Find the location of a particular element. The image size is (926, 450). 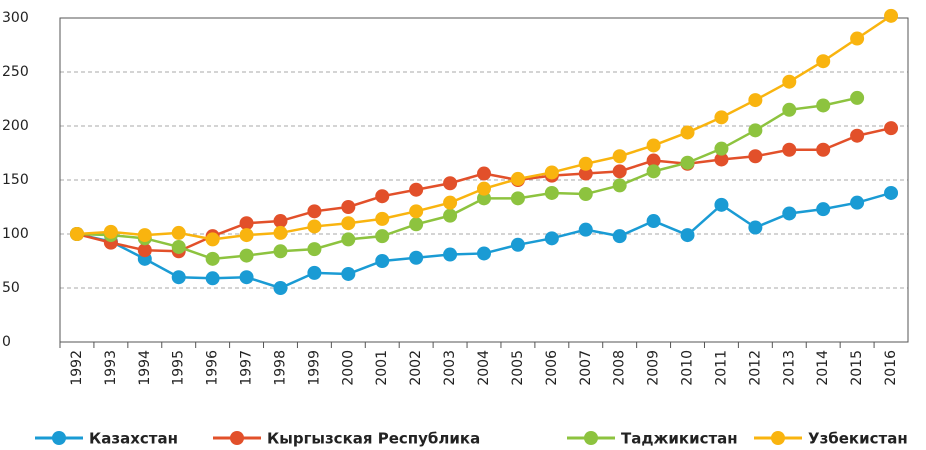

x-tick-label: 1992 is located at coordinates (77, 368).